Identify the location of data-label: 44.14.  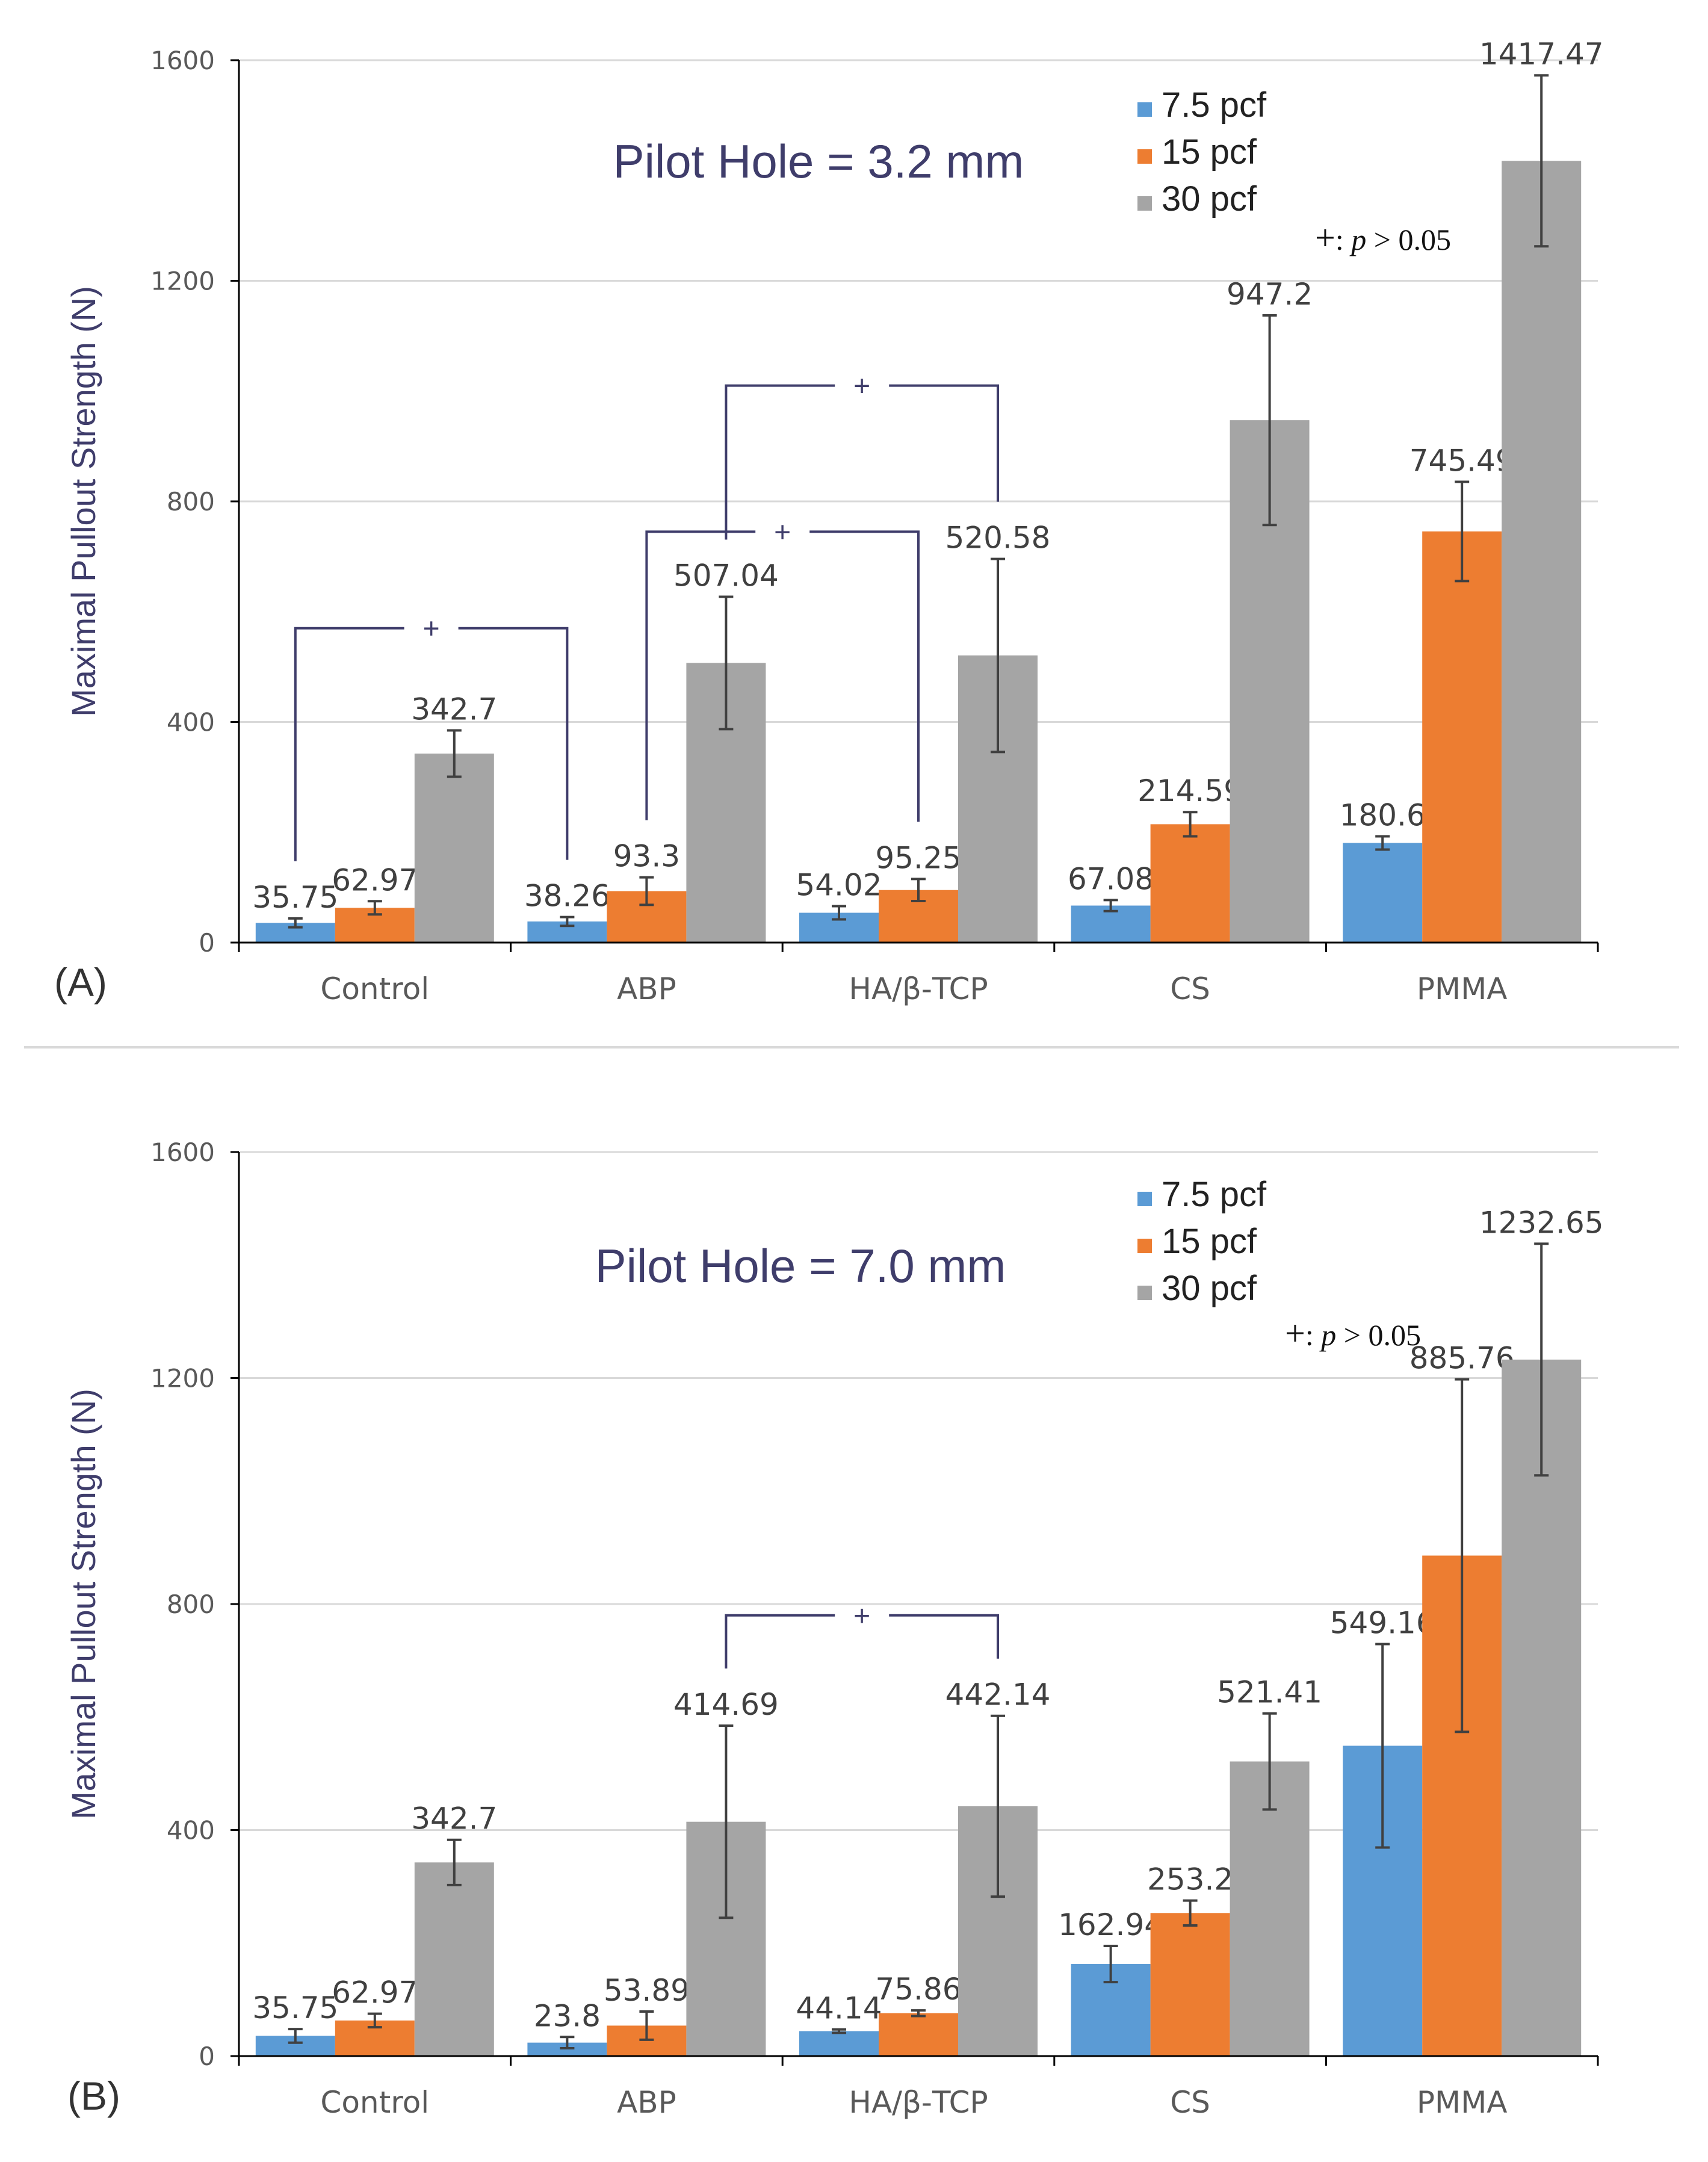
(839, 2008).